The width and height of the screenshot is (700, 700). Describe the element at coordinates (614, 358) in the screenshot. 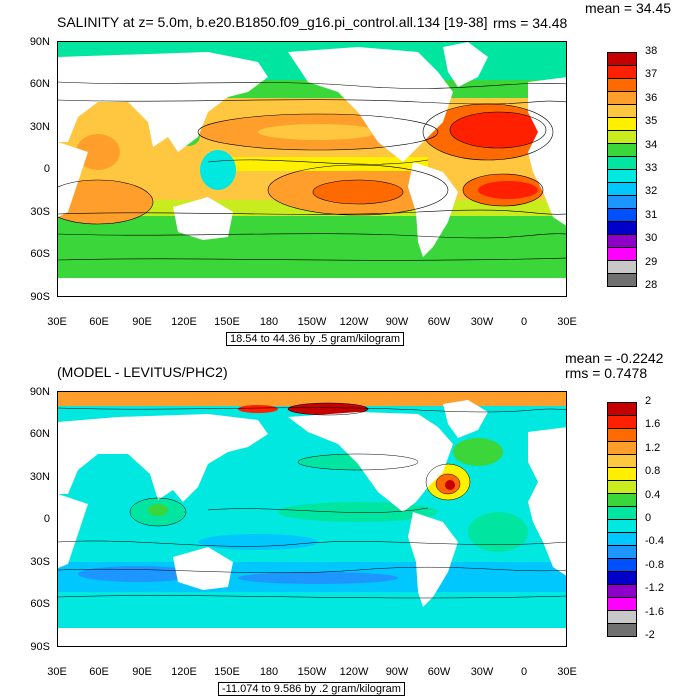

I see `mean-label: mean = -0.2242` at that location.